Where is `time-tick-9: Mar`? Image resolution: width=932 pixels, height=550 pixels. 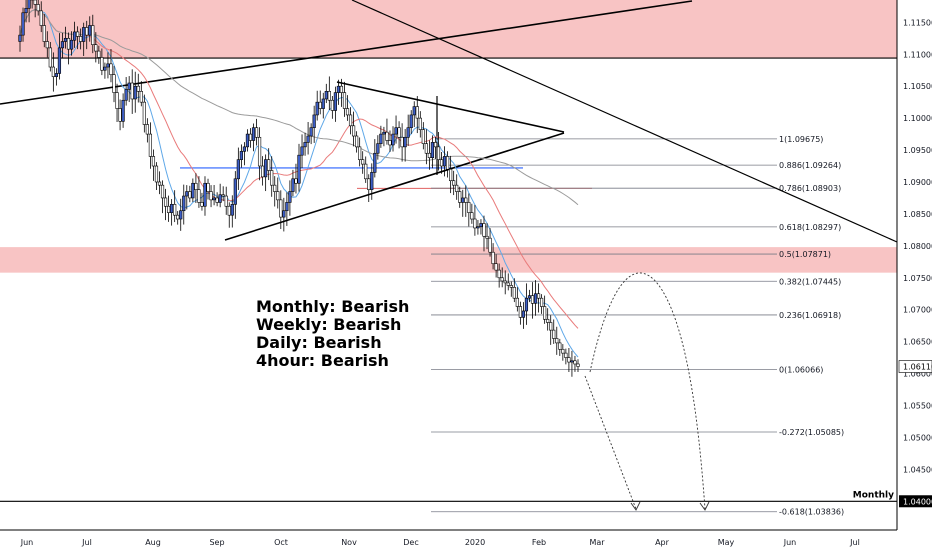
time-tick-9: Mar is located at coordinates (597, 542).